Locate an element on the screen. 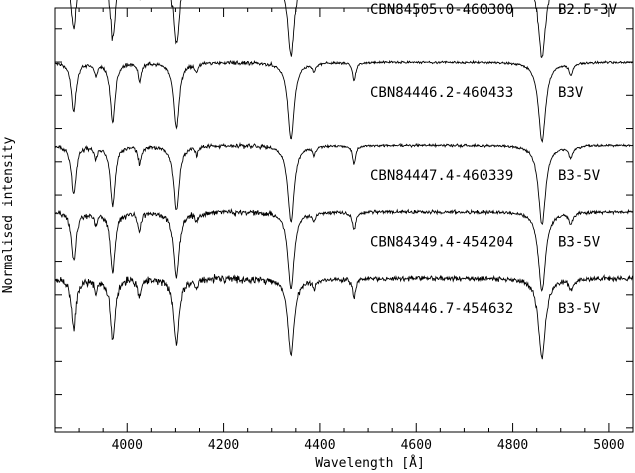 This screenshot has height=473, width=635. x-axis-title: Wavelength [Å] is located at coordinates (370, 463).